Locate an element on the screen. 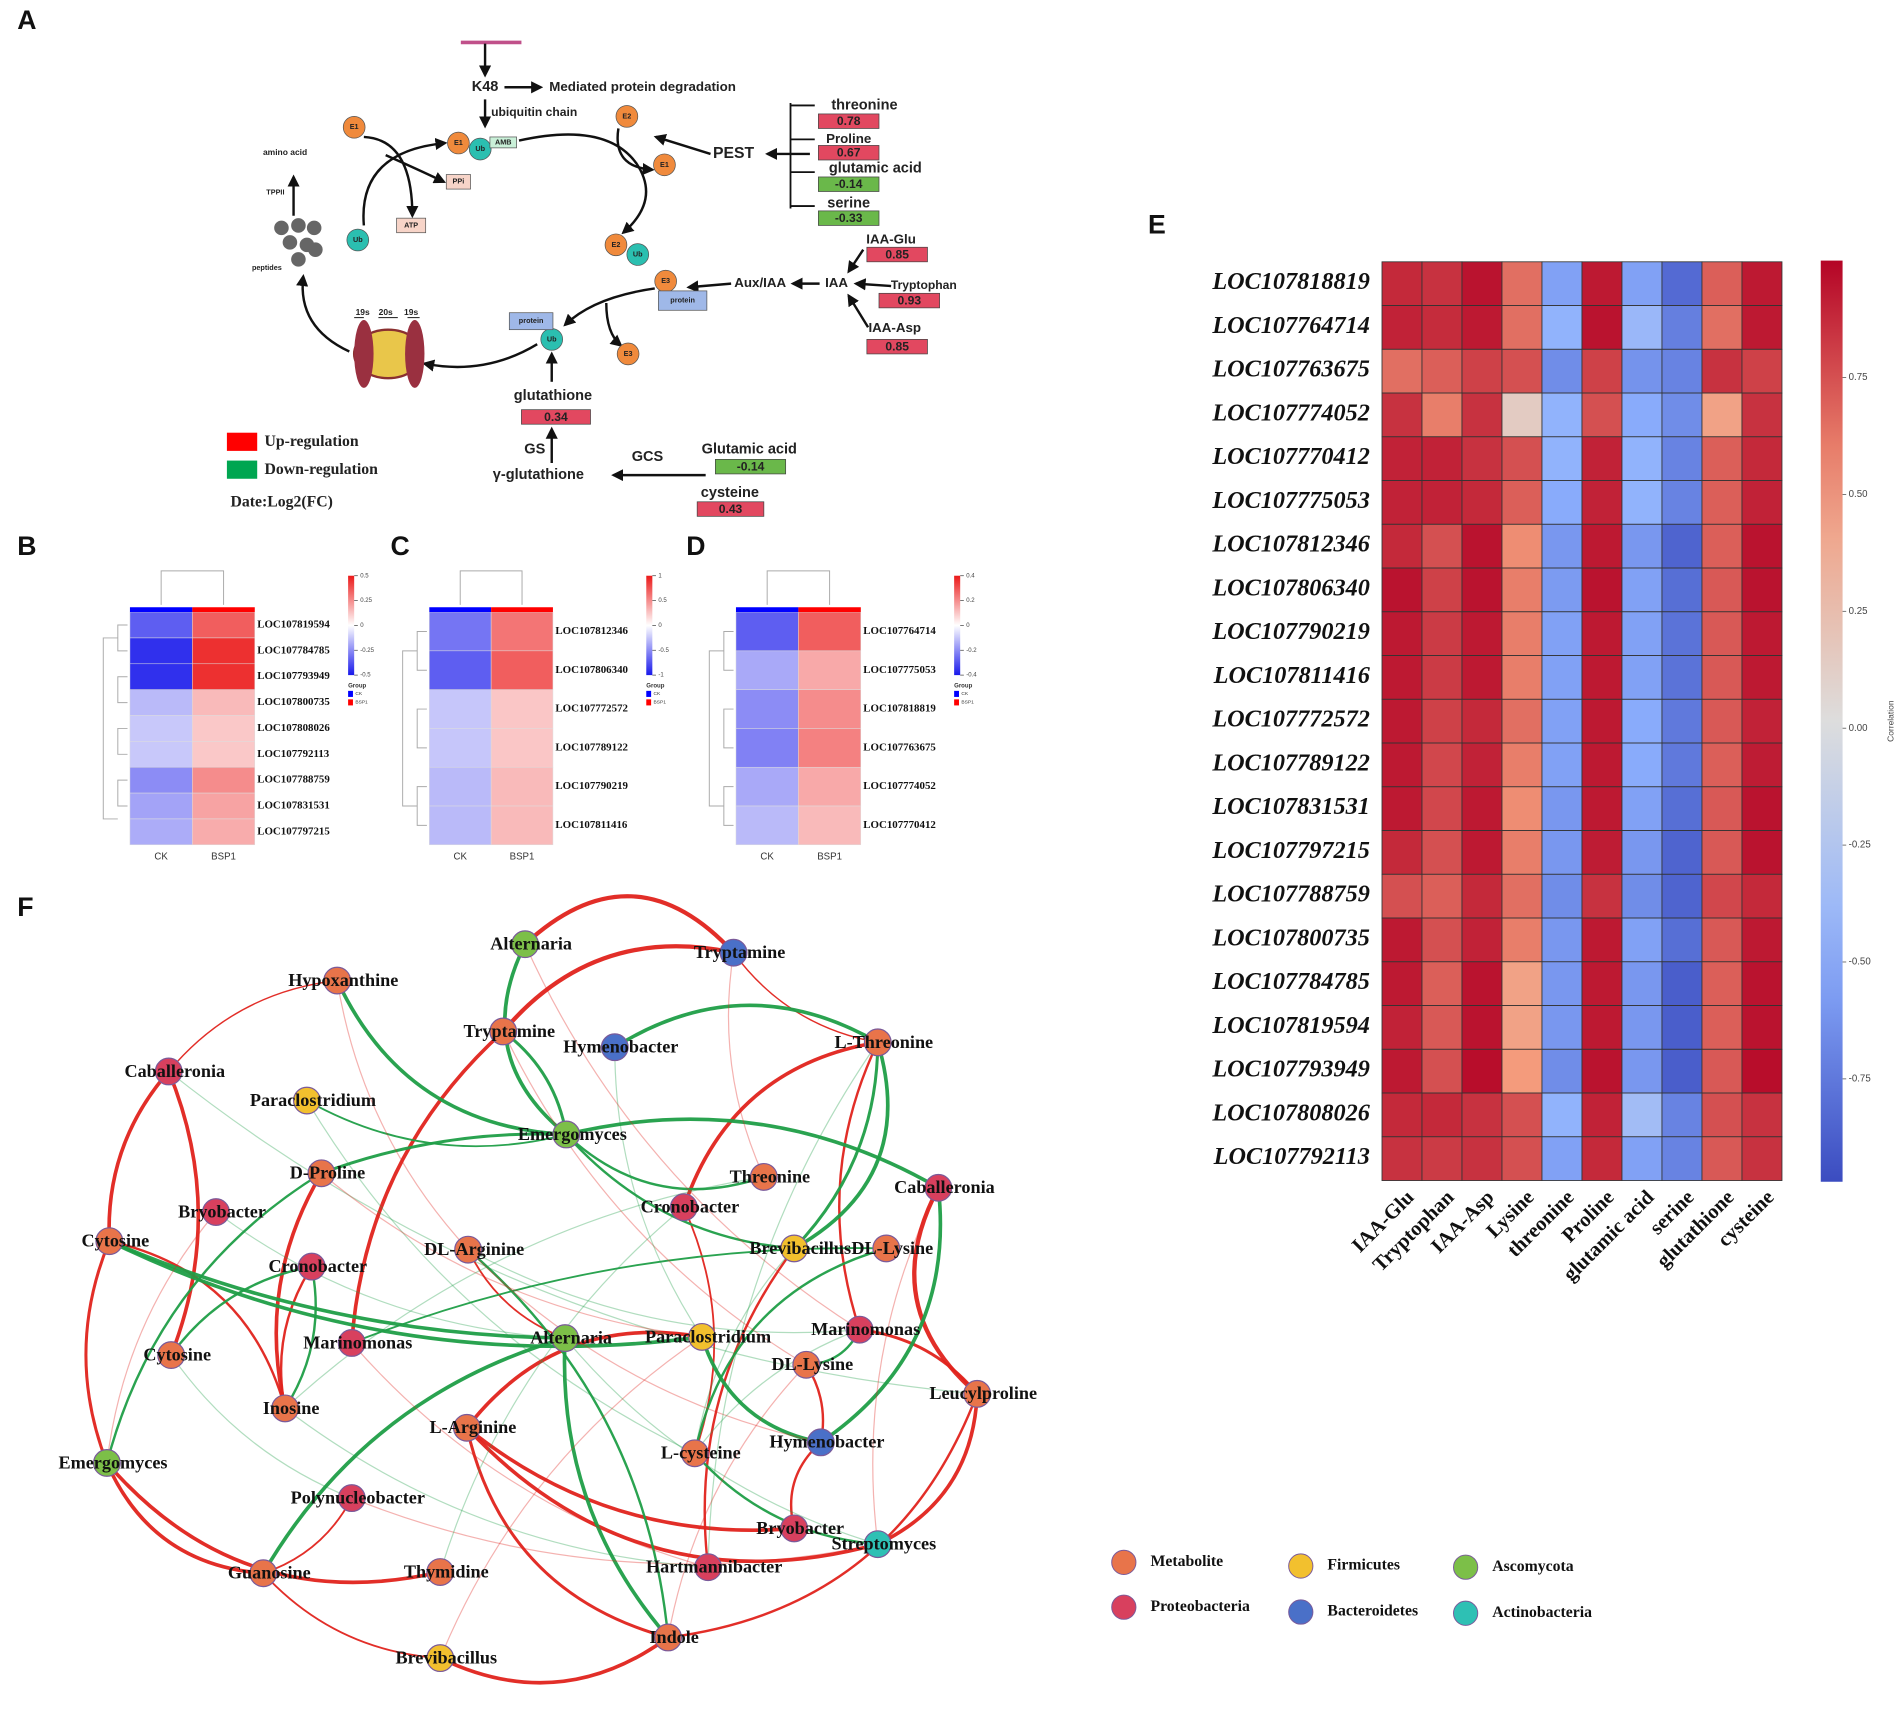 This screenshot has width=1901, height=1709. network-node-label: Caballeronia is located at coordinates (944, 1187).